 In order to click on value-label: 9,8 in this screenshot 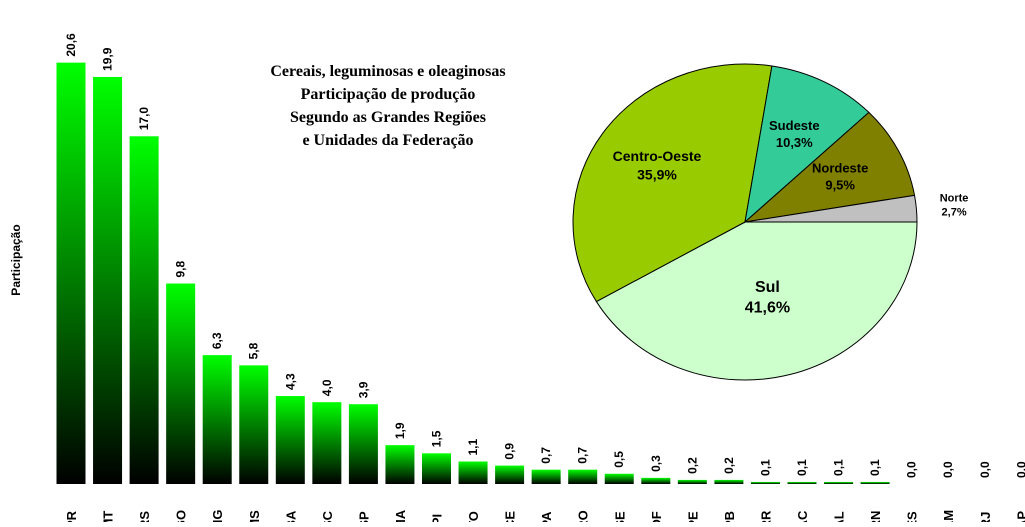, I will do `click(181, 269)`.